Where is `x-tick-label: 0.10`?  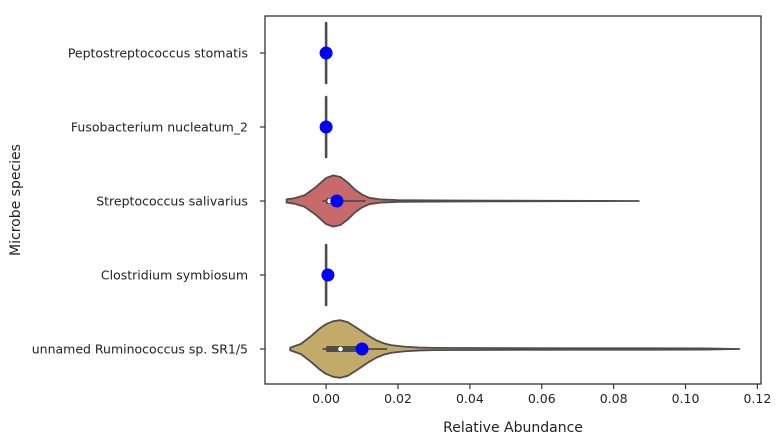 x-tick-label: 0.10 is located at coordinates (686, 398).